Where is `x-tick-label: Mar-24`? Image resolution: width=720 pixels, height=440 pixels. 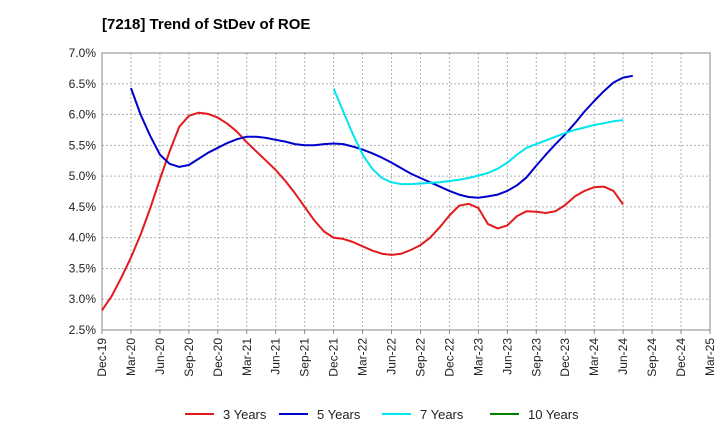 x-tick-label: Mar-24 is located at coordinates (594, 357).